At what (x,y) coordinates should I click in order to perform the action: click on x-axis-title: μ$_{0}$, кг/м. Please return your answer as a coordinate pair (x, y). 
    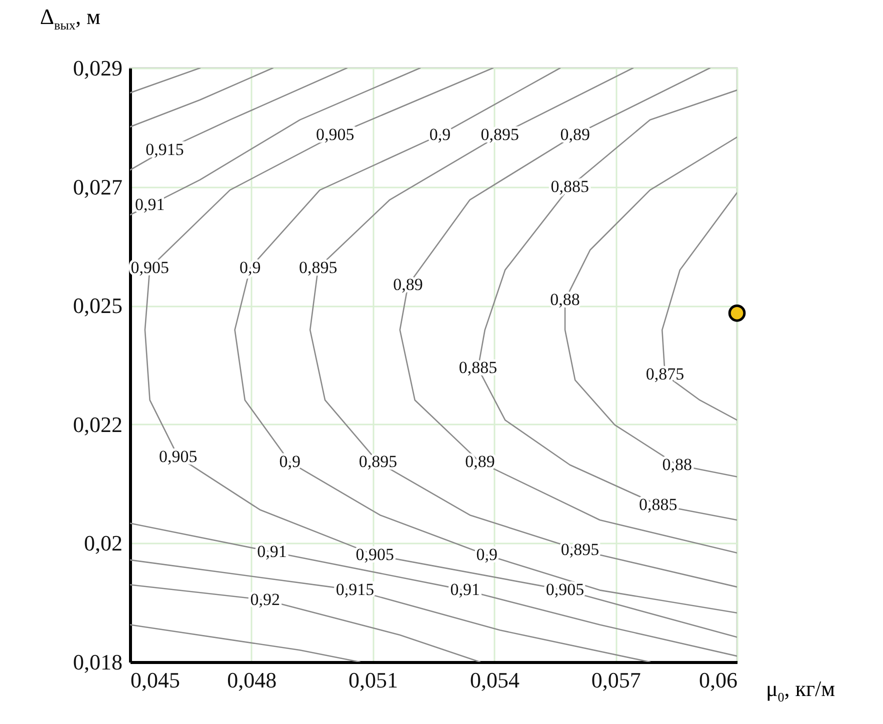
    Looking at the image, I should click on (801, 691).